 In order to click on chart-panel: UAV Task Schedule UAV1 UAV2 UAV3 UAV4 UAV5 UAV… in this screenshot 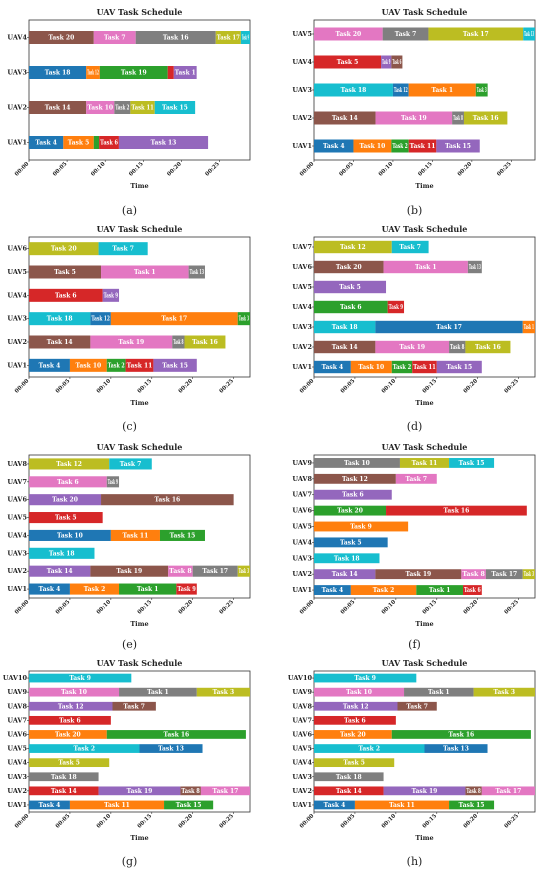, I will do `click(414, 546)`.